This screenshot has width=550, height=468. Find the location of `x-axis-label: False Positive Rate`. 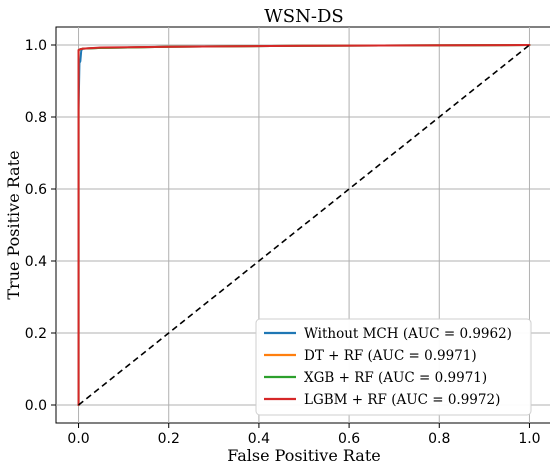

x-axis-label: False Positive Rate is located at coordinates (304, 455).